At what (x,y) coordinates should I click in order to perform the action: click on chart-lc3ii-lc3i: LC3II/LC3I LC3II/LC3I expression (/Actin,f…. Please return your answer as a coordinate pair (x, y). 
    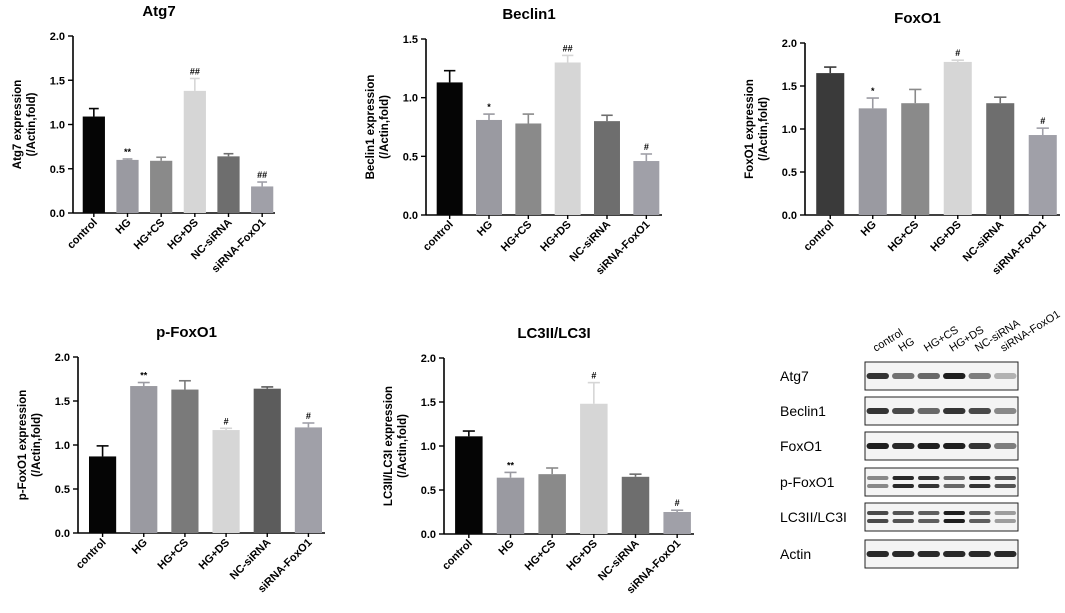
    Looking at the image, I should click on (538, 460).